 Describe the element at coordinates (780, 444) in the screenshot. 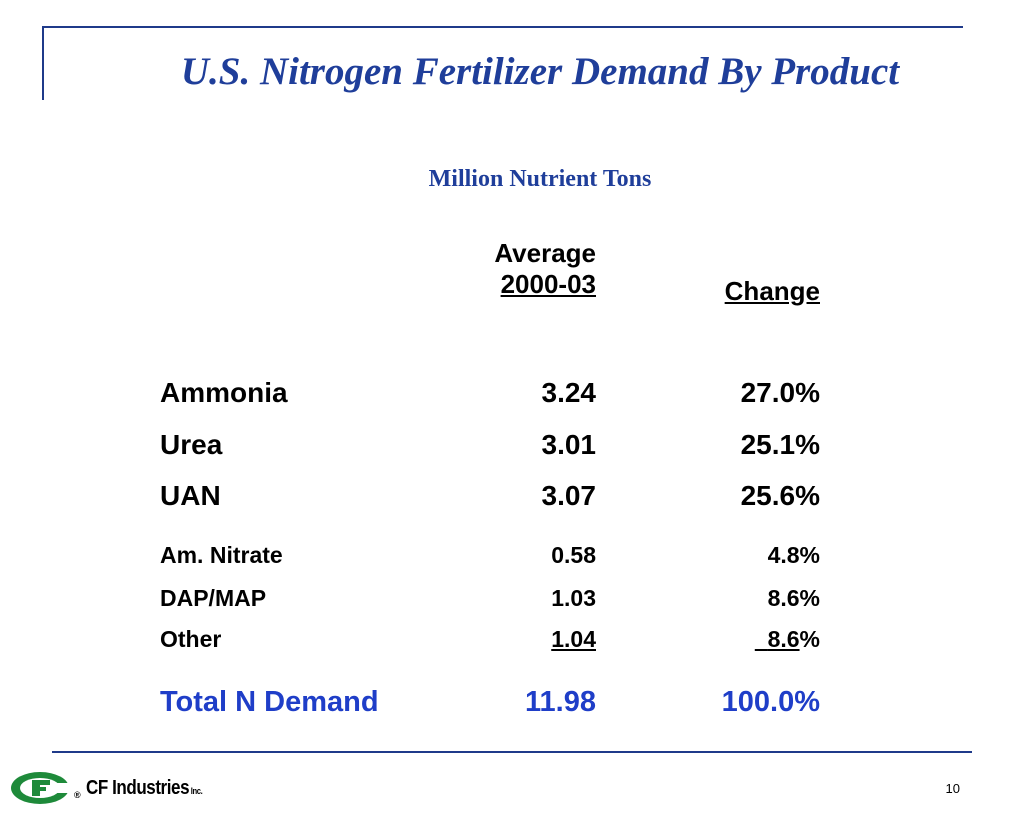

I see `row-change-urea: 25.1%` at that location.